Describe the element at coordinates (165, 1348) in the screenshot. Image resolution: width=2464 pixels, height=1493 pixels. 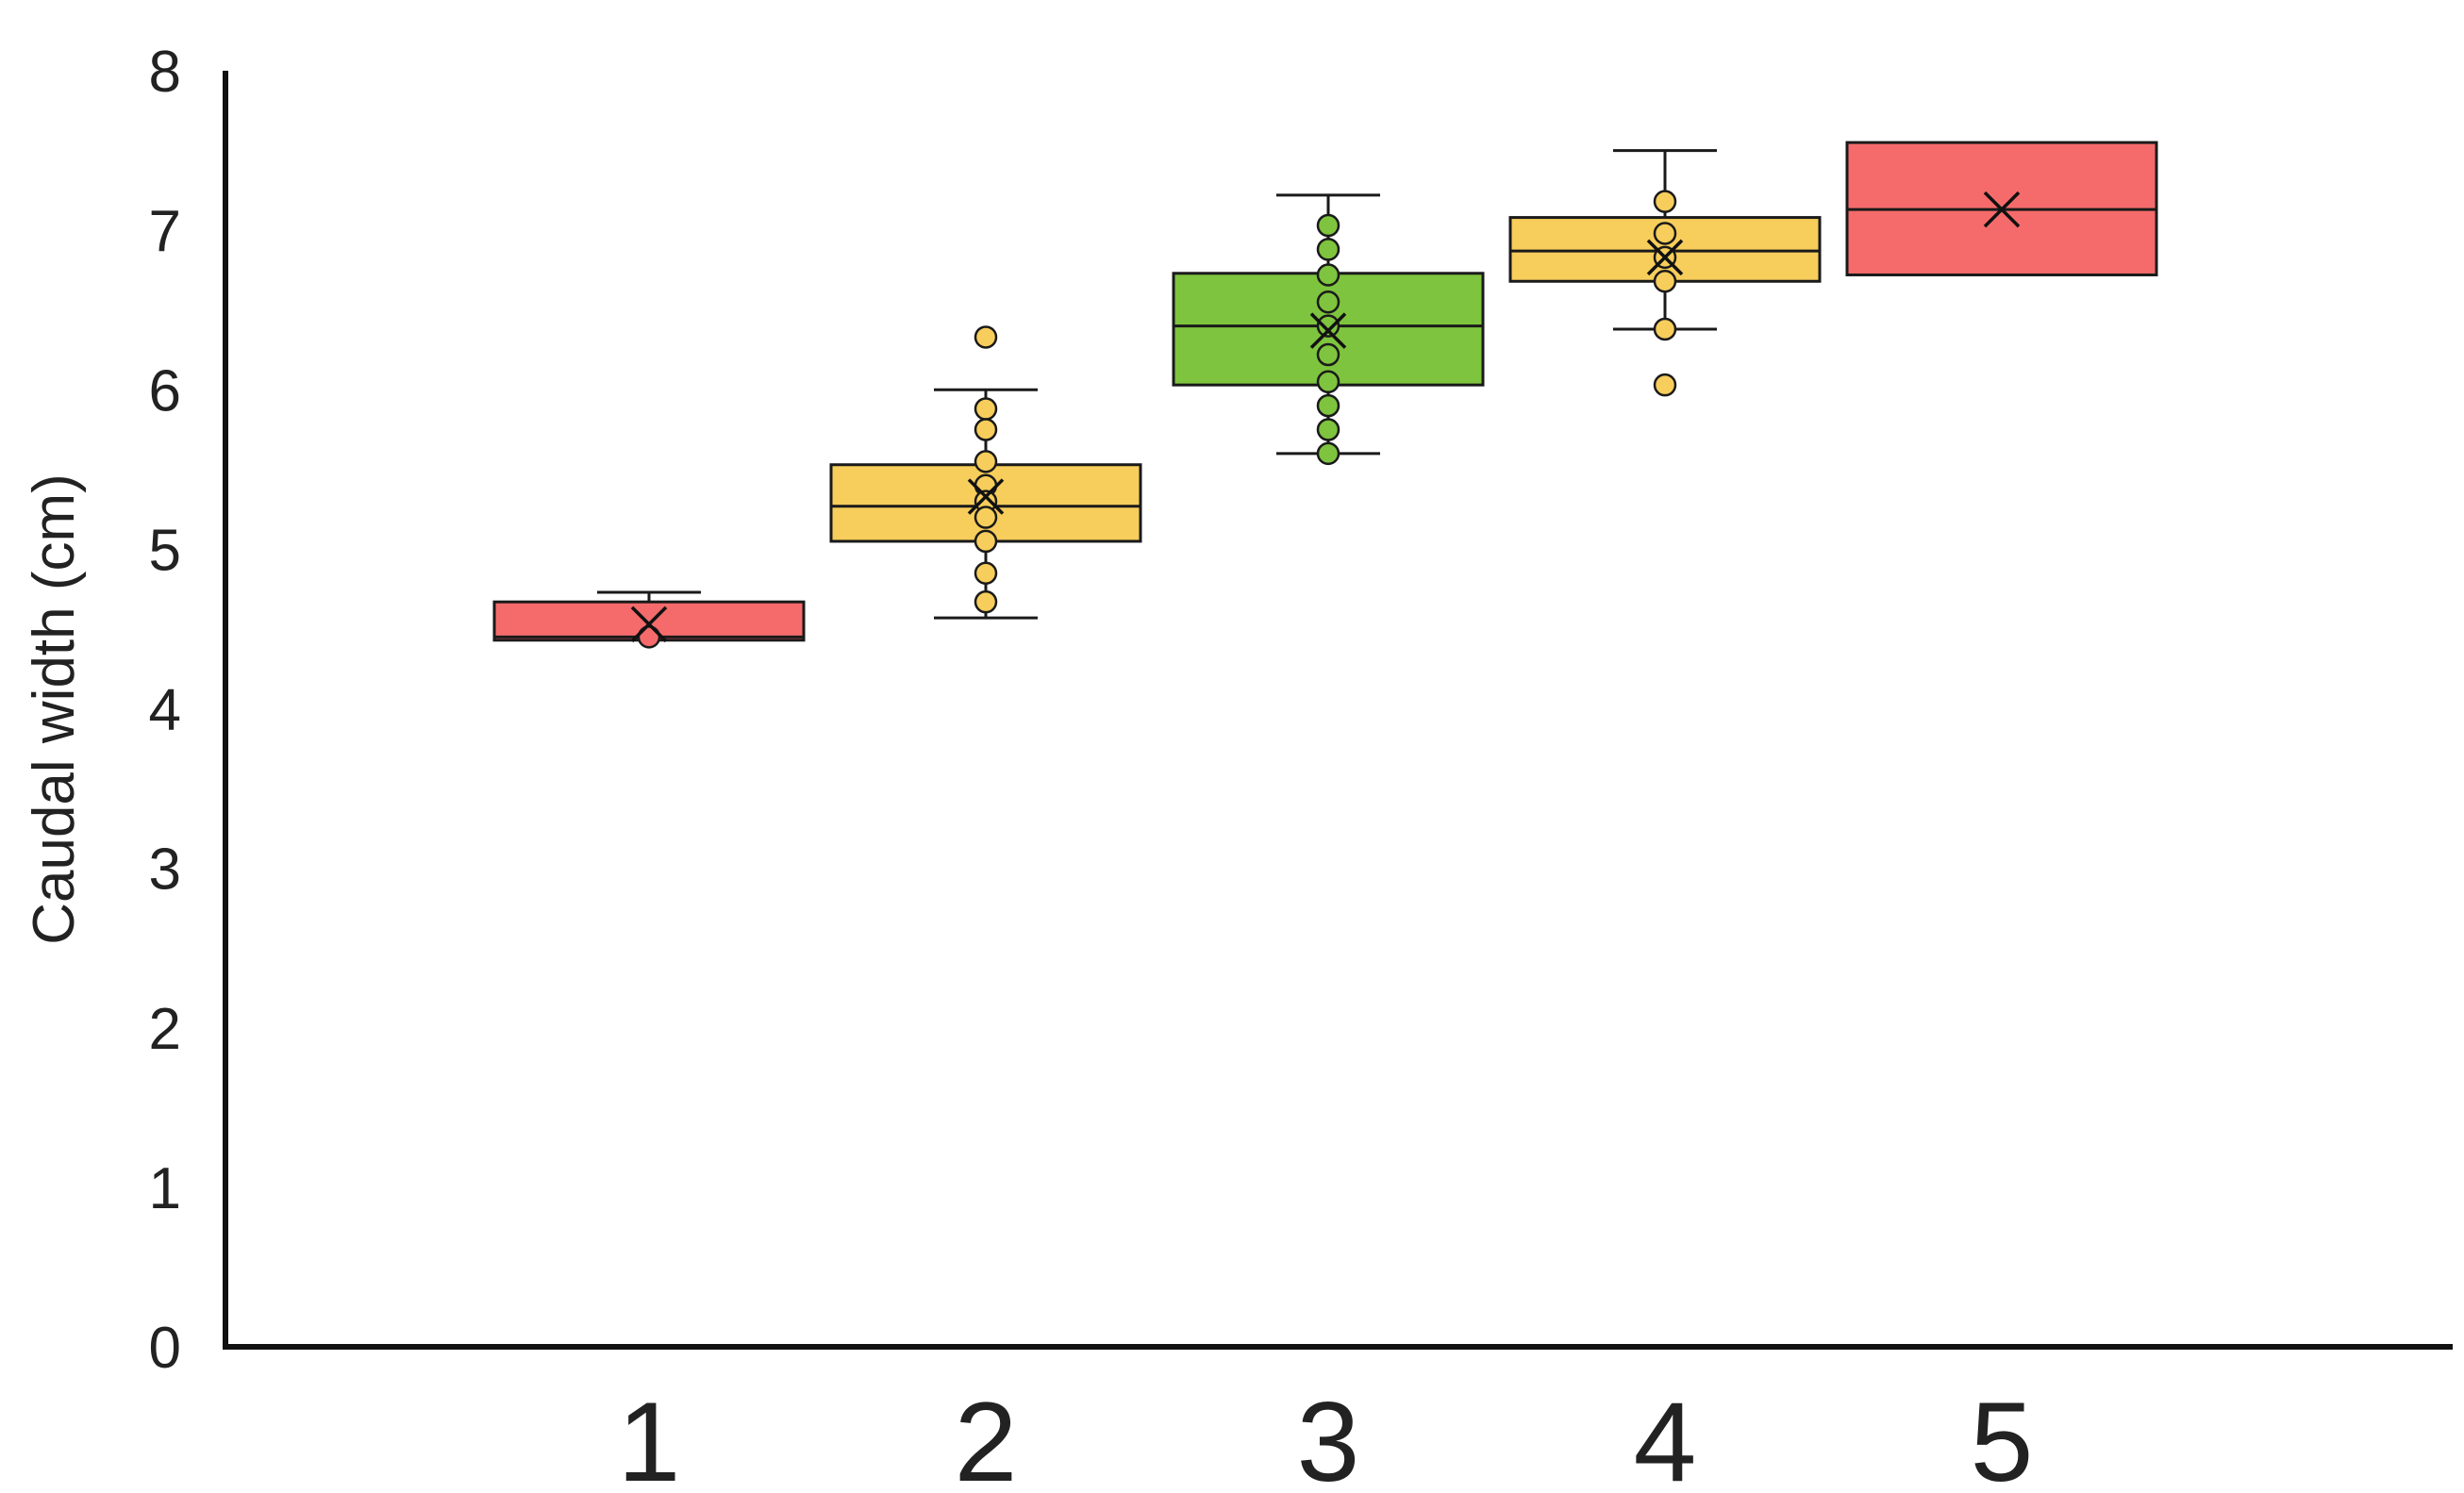
I see `y-tick-label: 0` at that location.